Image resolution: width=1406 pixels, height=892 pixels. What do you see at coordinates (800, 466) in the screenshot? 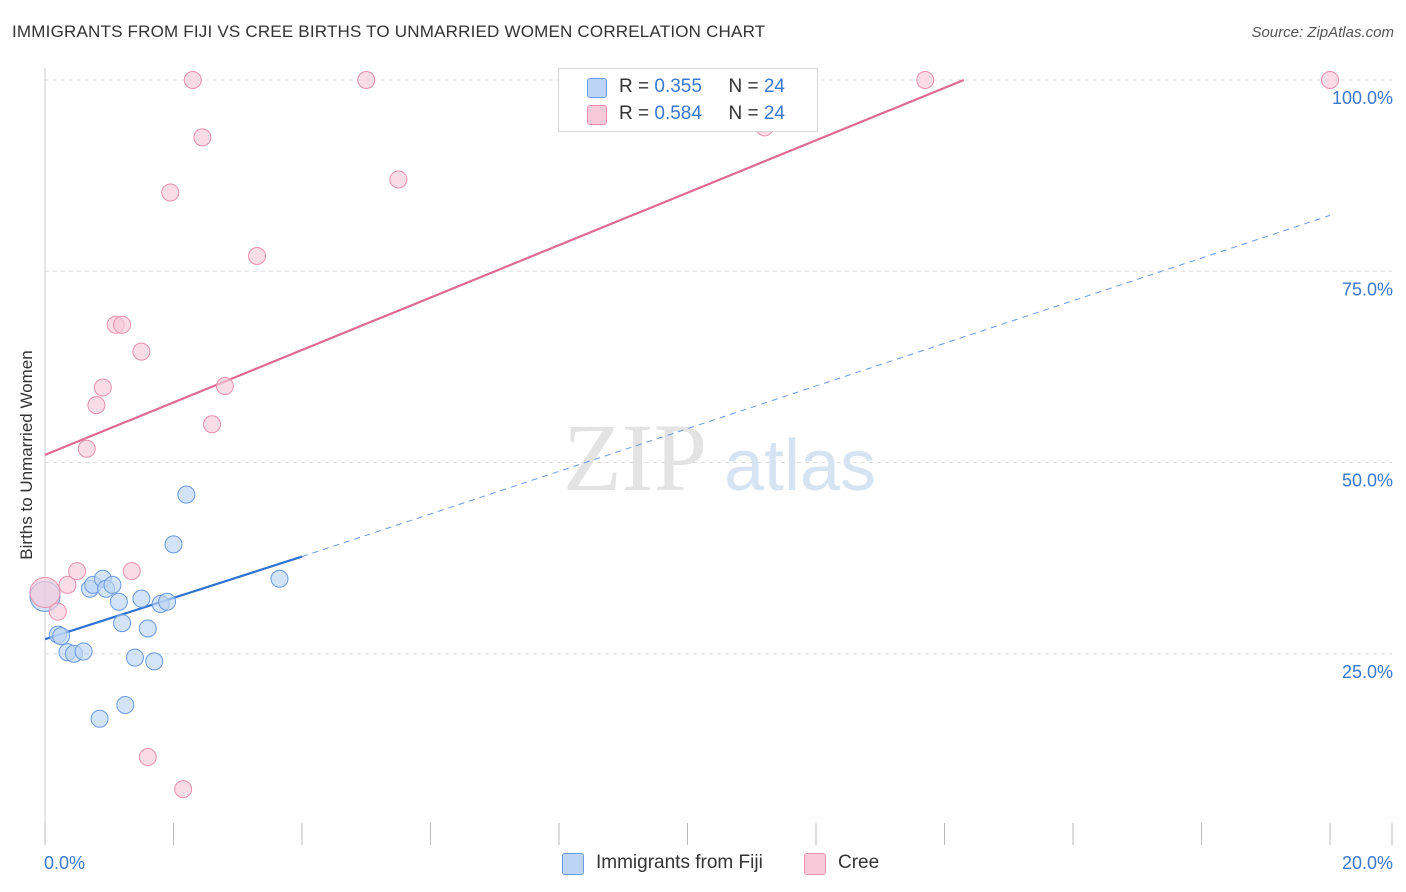
I see `watermark-atlas: atlas` at bounding box center [800, 466].